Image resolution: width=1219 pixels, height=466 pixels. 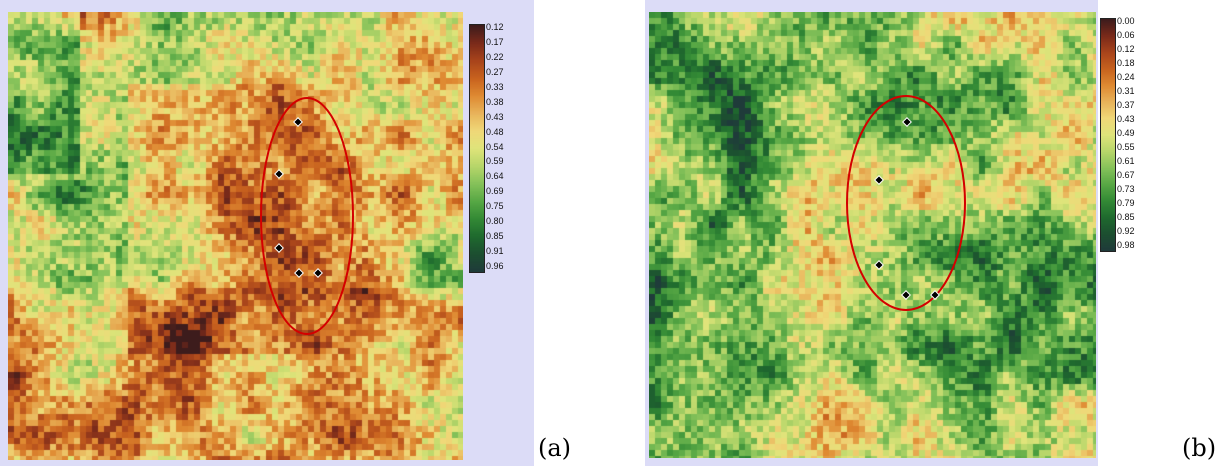 I want to click on colorbar-tick-label: 0.17, so click(x=495, y=41).